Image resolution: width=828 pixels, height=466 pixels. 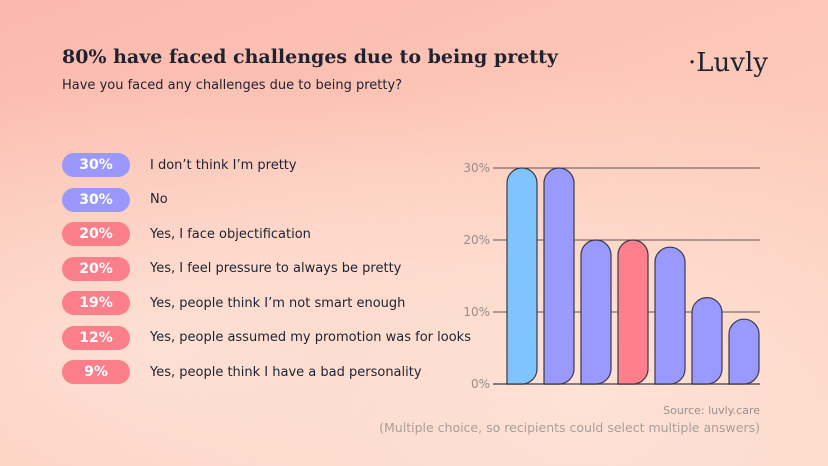 I want to click on legend-item: 20% Yes, I face objectification, so click(x=186, y=234).